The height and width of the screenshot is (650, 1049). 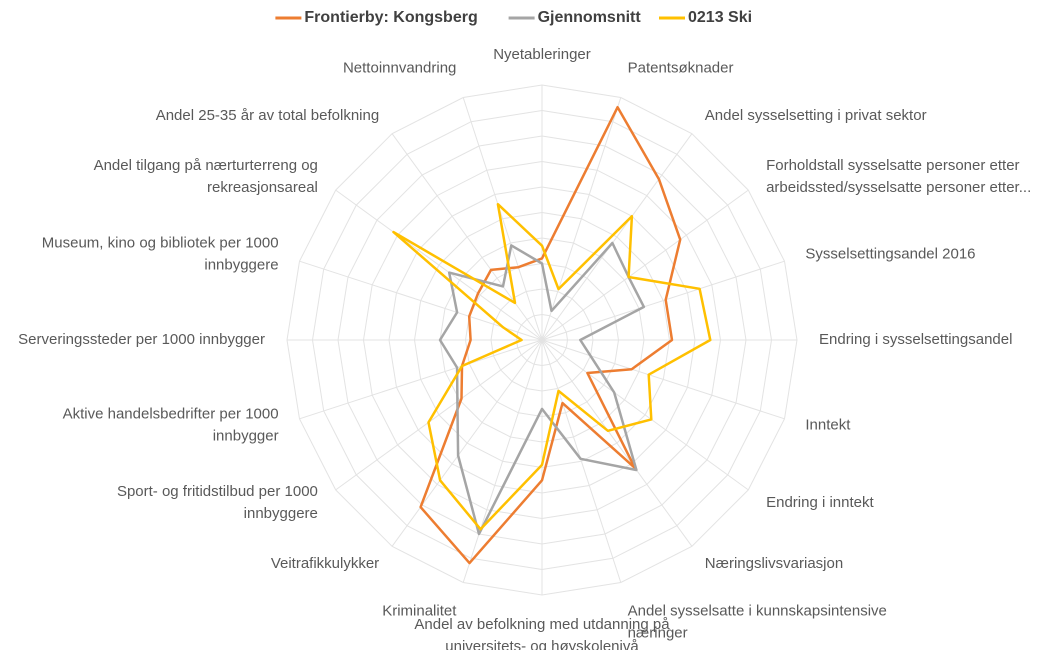 What do you see at coordinates (542, 54) in the screenshot?
I see `category-label: Nyetableringer` at bounding box center [542, 54].